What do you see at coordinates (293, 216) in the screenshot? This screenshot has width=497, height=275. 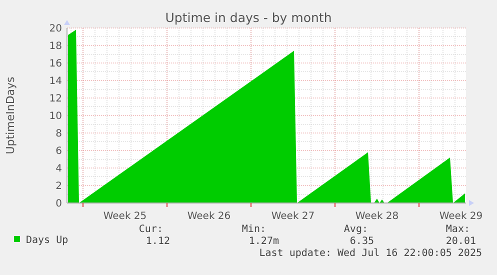 I see `x-tick-label: Week 27` at bounding box center [293, 216].